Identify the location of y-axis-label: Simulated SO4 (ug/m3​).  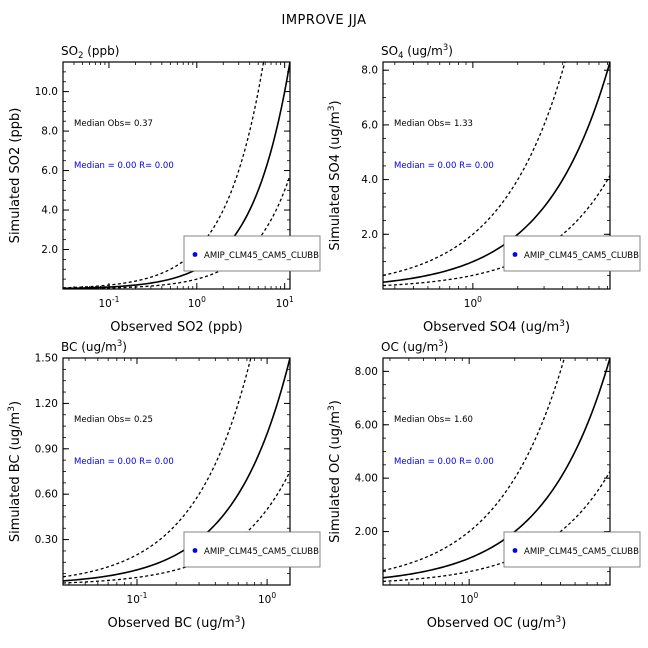
(335, 175).